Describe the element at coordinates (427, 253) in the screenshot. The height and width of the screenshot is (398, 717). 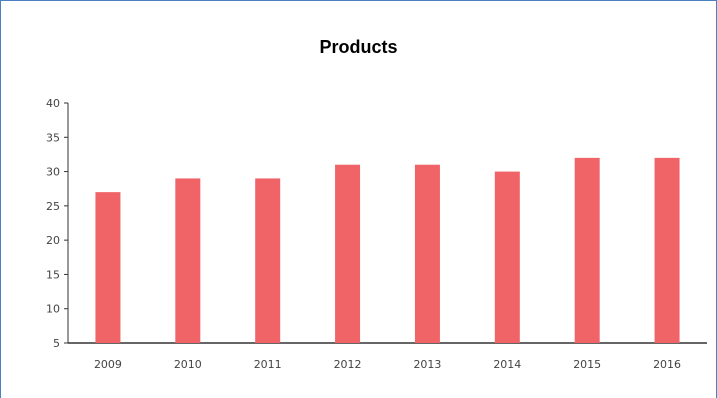
I see `bar-2013` at that location.